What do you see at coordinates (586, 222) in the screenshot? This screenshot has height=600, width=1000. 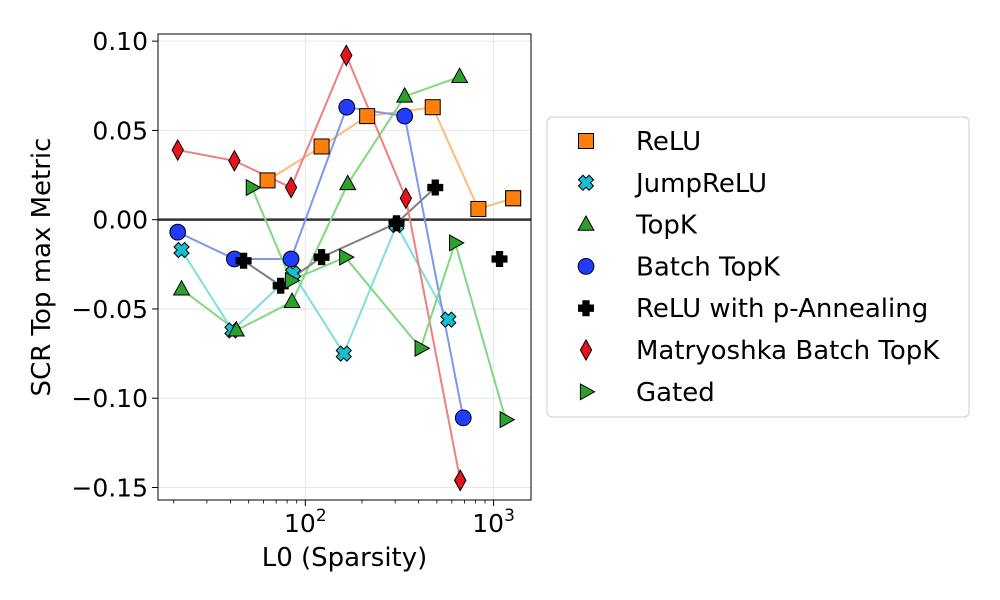 I see `legend-marker-topk` at bounding box center [586, 222].